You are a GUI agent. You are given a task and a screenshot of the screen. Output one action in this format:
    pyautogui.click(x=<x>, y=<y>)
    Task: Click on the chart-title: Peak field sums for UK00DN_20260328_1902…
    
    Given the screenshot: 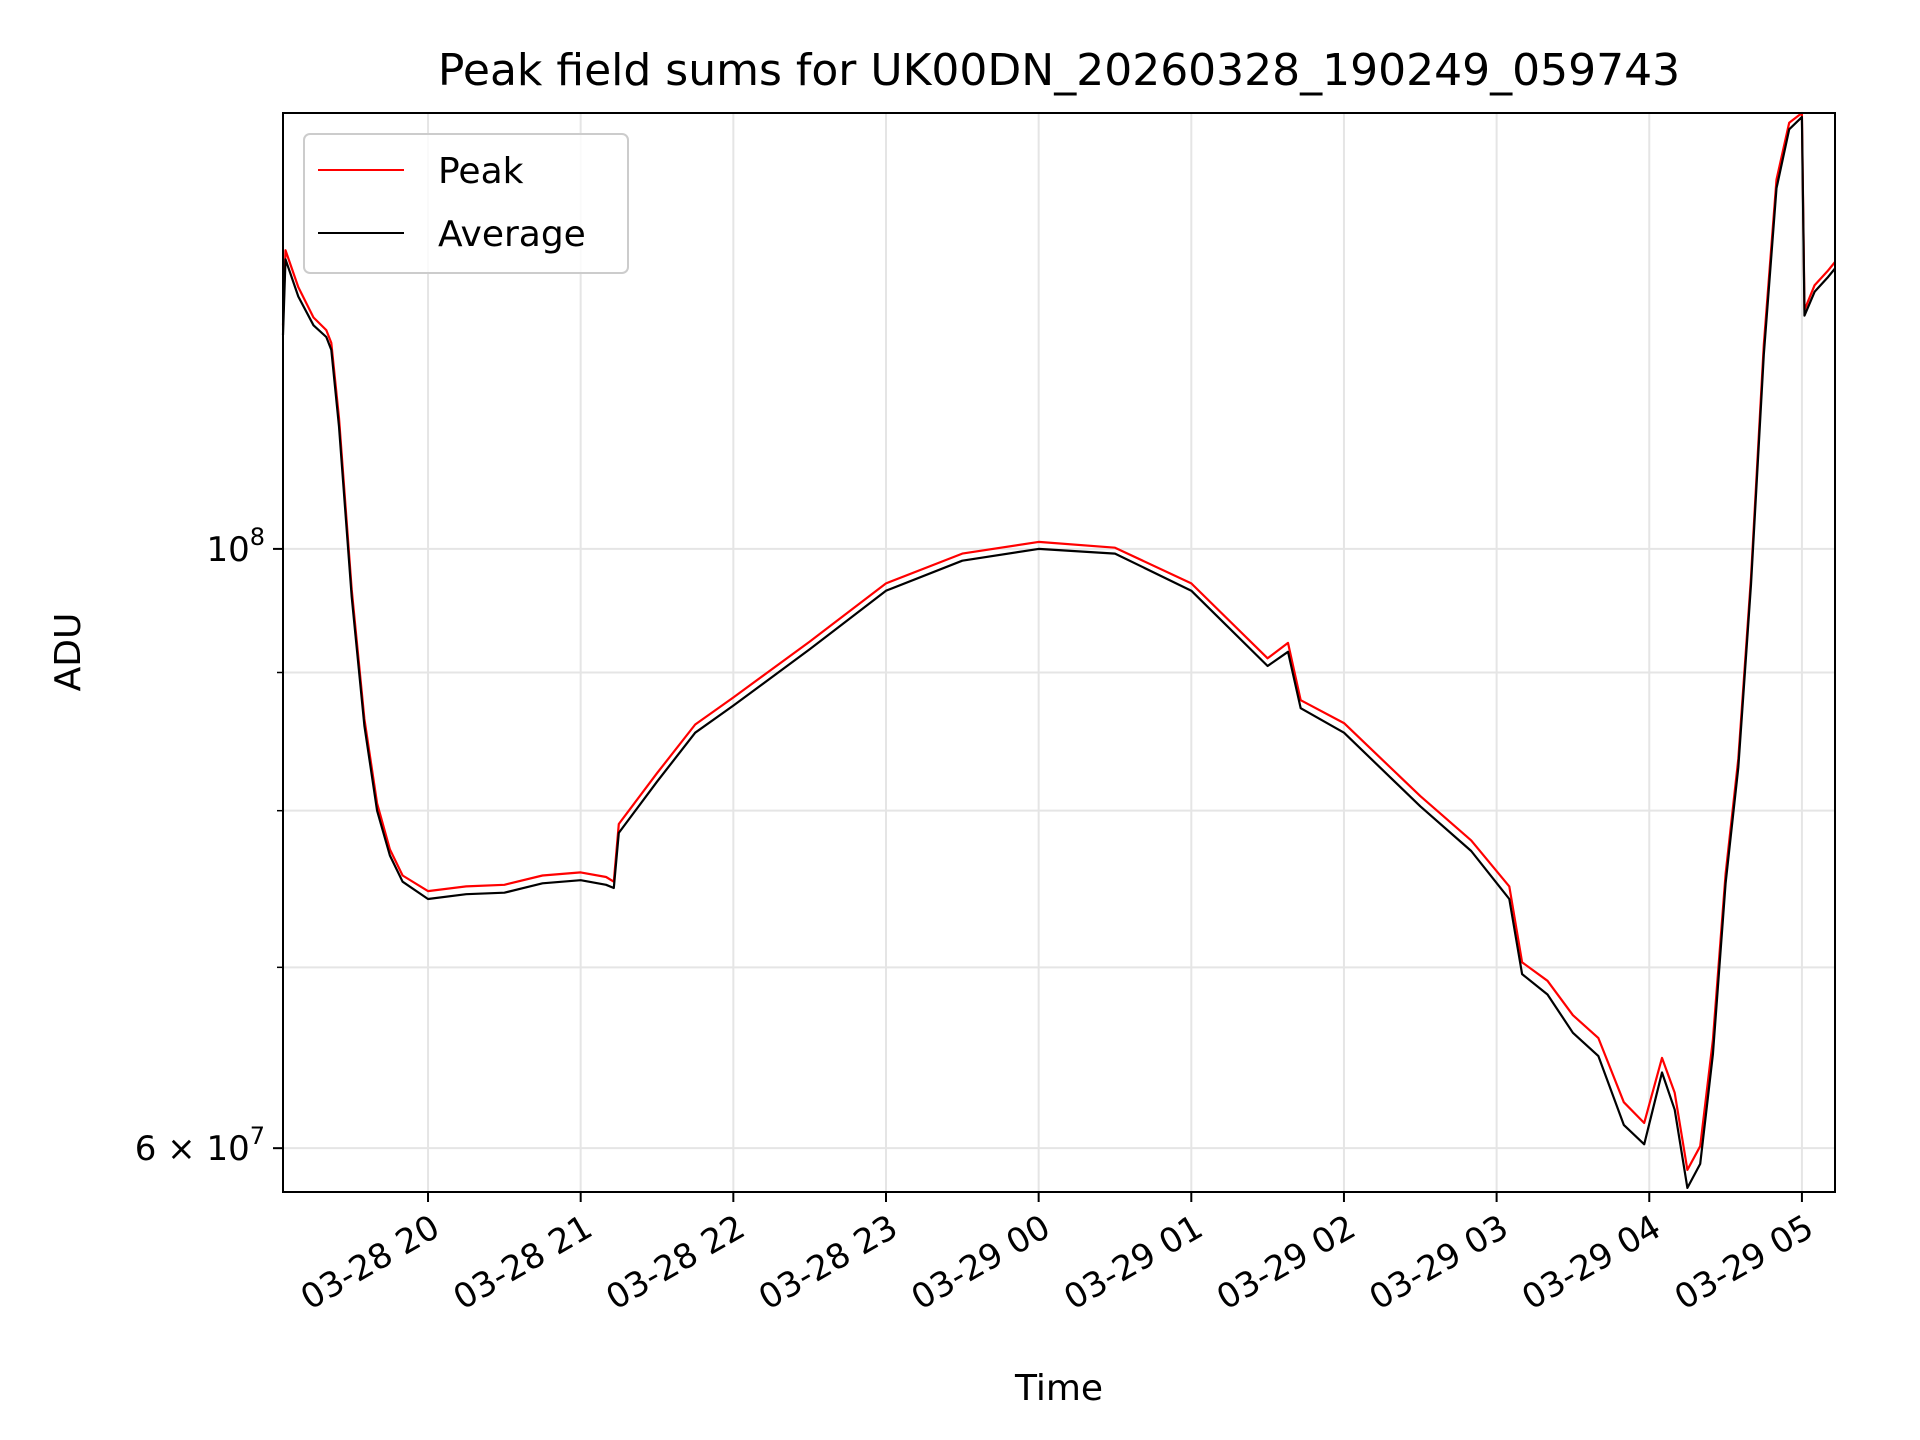 What is the action you would take?
    pyautogui.click(x=1059, y=70)
    